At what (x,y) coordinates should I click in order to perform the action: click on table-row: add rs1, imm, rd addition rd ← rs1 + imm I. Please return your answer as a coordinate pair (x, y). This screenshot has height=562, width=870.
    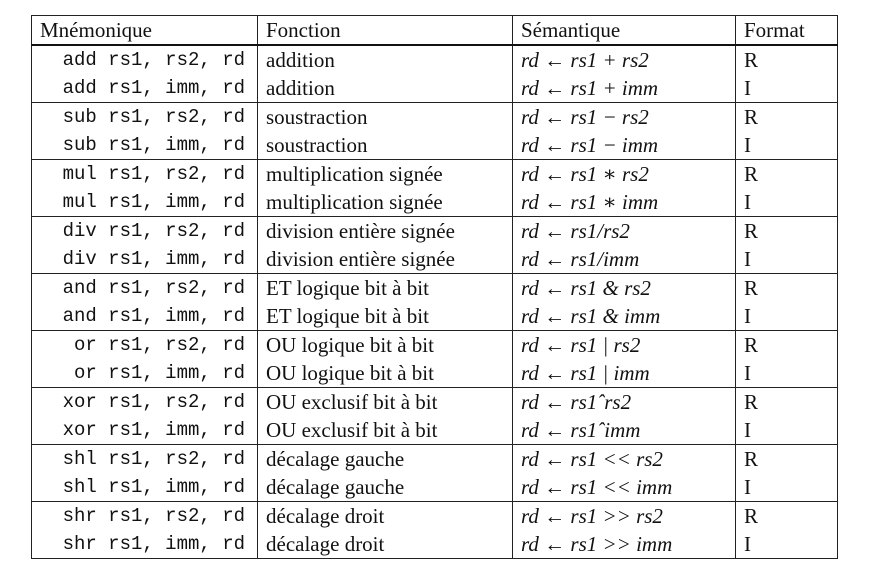
    Looking at the image, I should click on (434, 88).